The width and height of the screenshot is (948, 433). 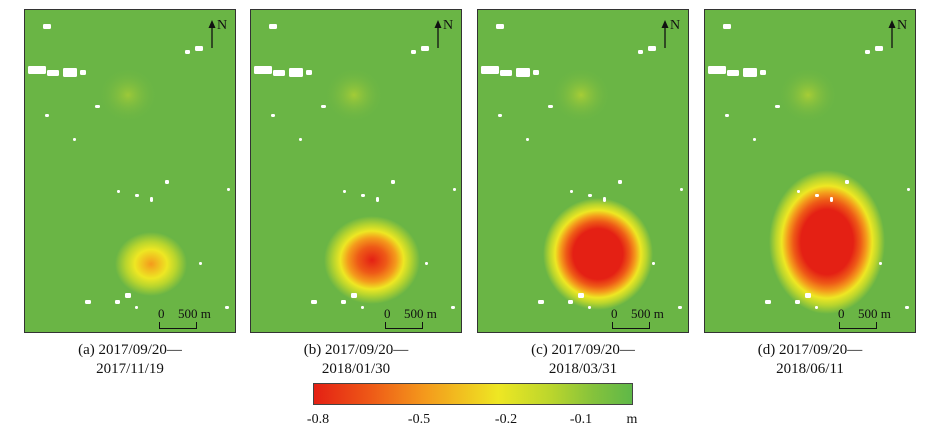 I want to click on caption-c: (c) 2017/09/20— 2018/03/31, so click(x=583, y=360).